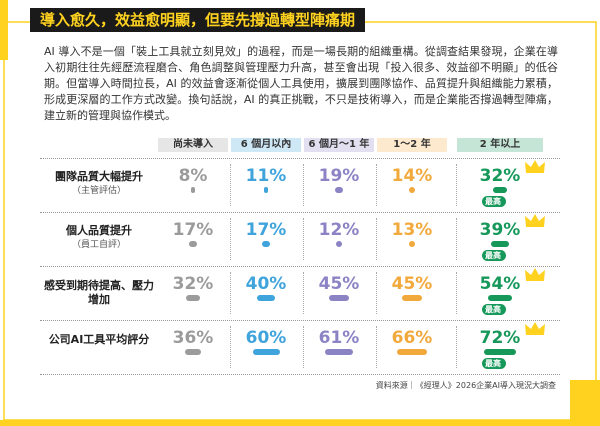 This screenshot has height=426, width=600. I want to click on value-label: 14%, so click(412, 176).